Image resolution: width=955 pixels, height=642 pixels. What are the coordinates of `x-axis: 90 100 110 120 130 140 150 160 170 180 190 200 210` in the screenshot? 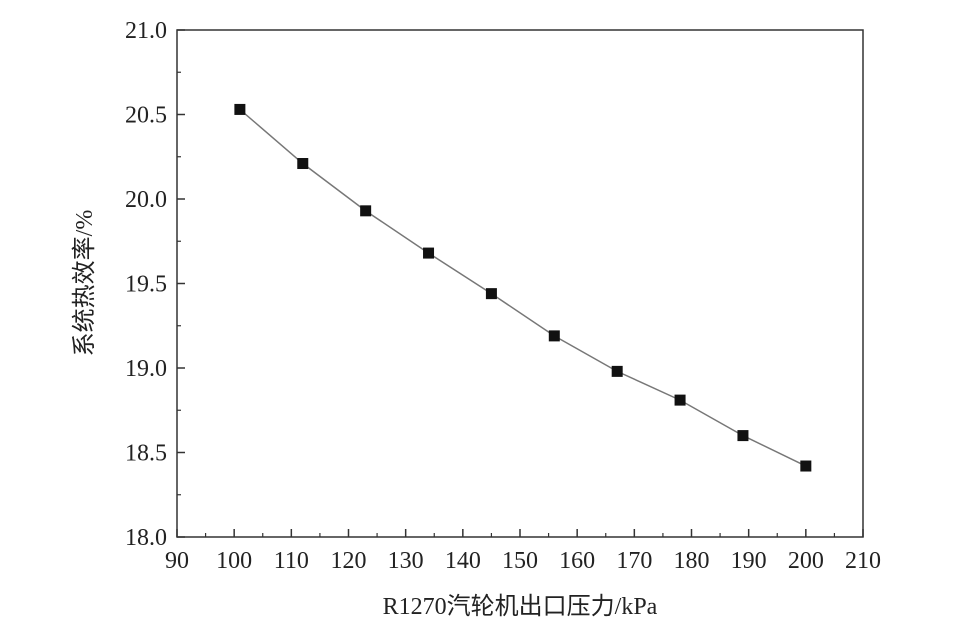 It's located at (523, 551).